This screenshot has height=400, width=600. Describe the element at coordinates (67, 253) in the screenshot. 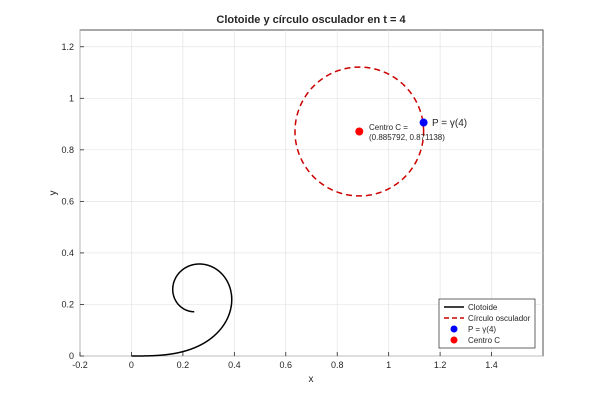

I see `y-tick-label: 0.4` at that location.